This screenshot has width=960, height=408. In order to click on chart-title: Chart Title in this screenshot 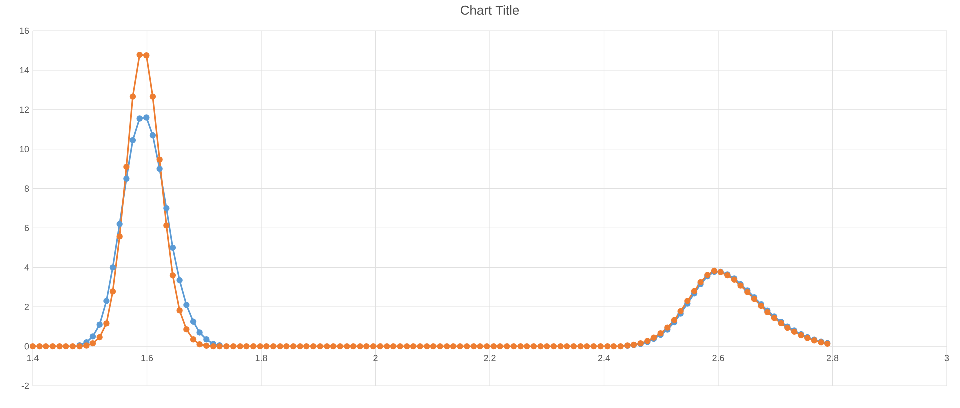, I will do `click(490, 11)`.